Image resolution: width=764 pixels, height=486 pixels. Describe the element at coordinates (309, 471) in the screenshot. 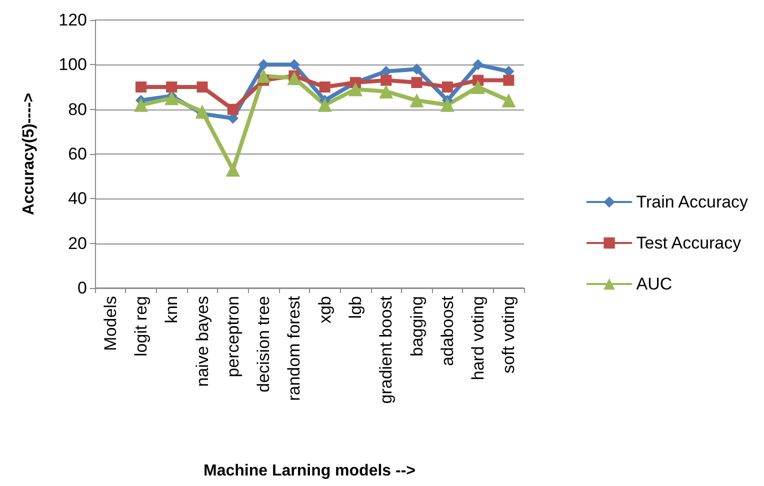

I see `x-axis-title: Machine Larning models -->` at that location.